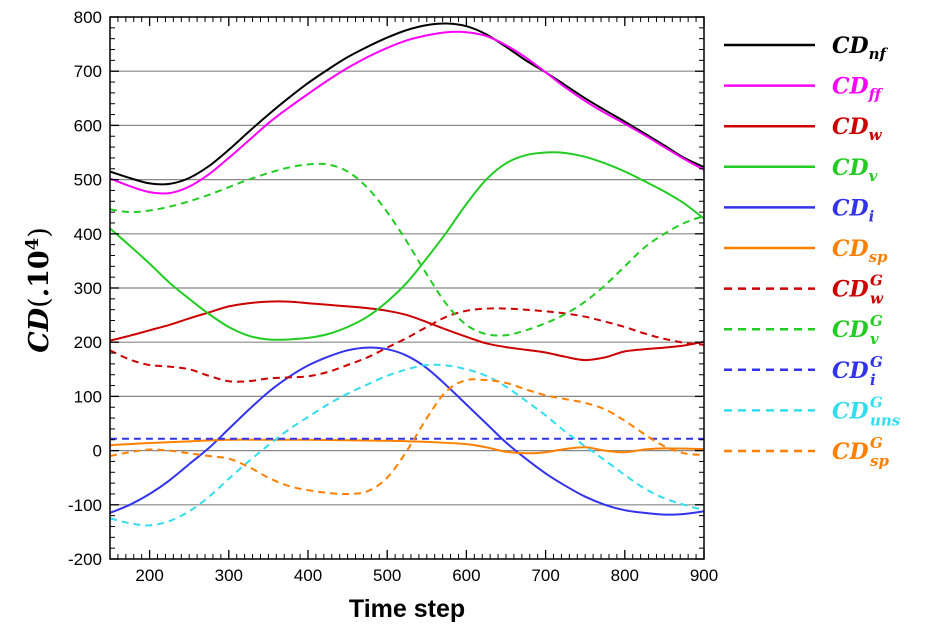 The width and height of the screenshot is (928, 629). What do you see at coordinates (879, 54) in the screenshot?
I see `legend-label-sub: nf` at bounding box center [879, 54].